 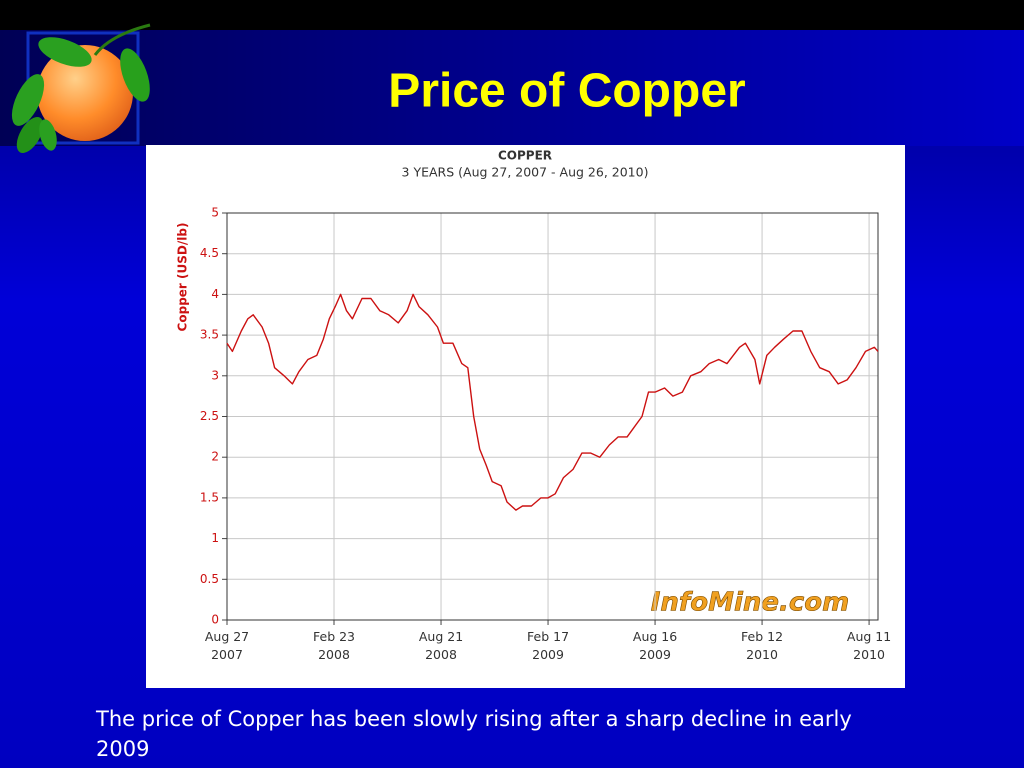 I want to click on chart-title: COPPER, so click(x=525, y=156).